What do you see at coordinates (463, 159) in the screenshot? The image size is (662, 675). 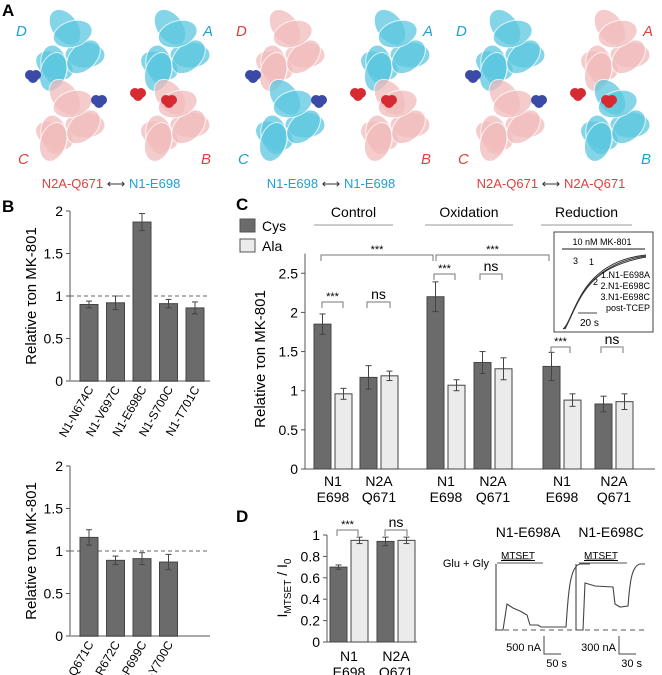 I see `subunit-label-C: C` at bounding box center [463, 159].